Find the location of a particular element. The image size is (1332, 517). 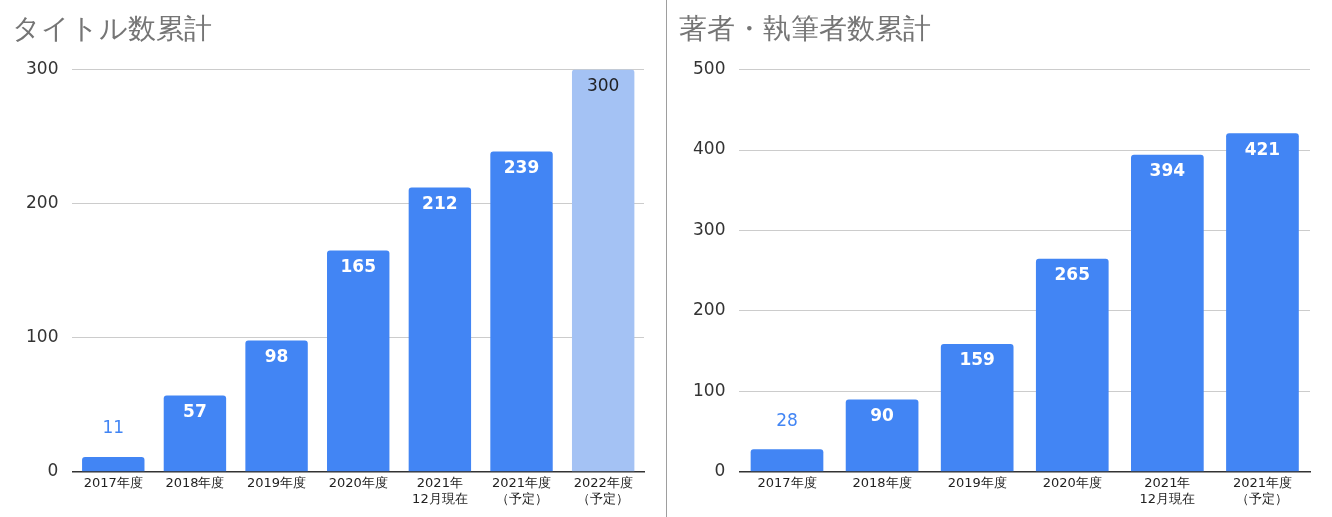

x-tick-label: 2022年度（予定） is located at coordinates (603, 490).